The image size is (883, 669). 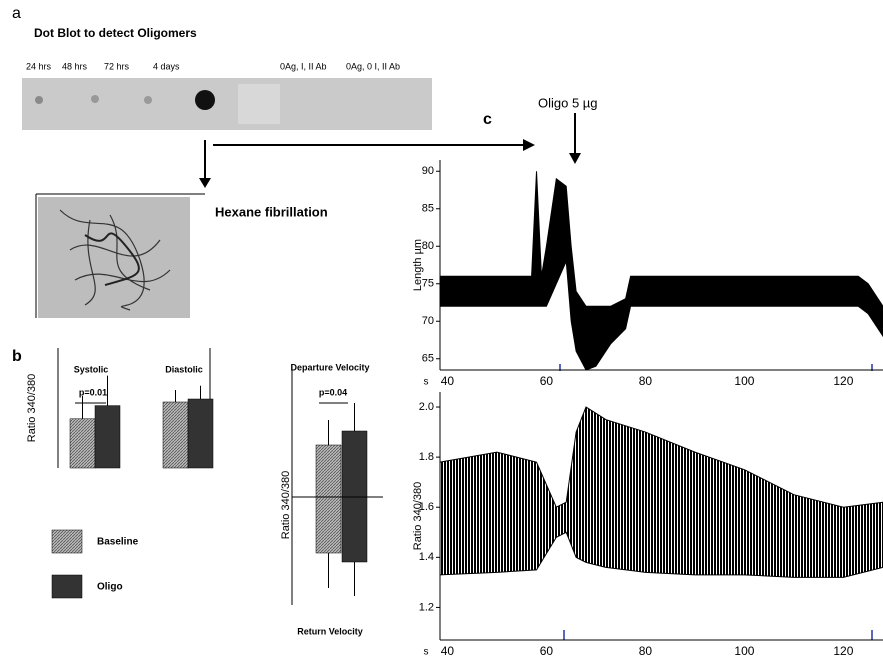 I want to click on y-tick-label: 75, so click(x=428, y=284).